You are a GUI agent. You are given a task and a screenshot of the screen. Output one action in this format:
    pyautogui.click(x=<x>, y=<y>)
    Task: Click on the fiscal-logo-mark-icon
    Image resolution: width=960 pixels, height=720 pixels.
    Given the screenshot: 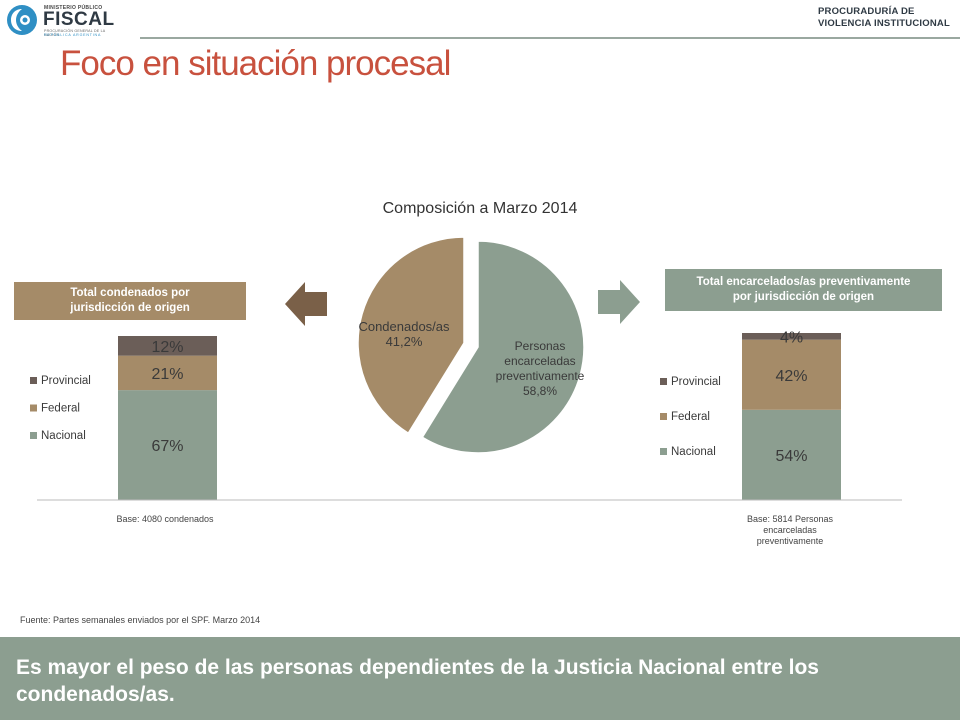 What is the action you would take?
    pyautogui.click(x=22, y=20)
    